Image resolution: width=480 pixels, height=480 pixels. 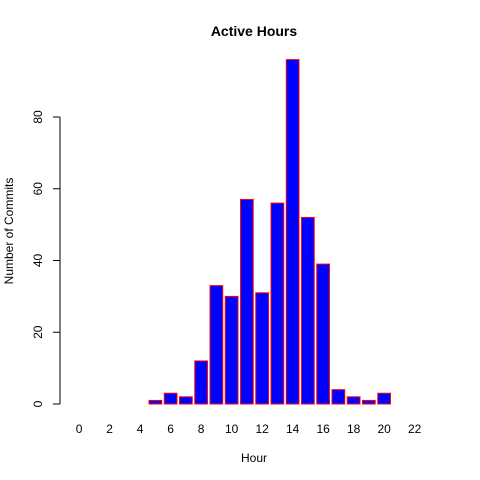 I want to click on y-tick-label: 60, so click(x=38, y=189).